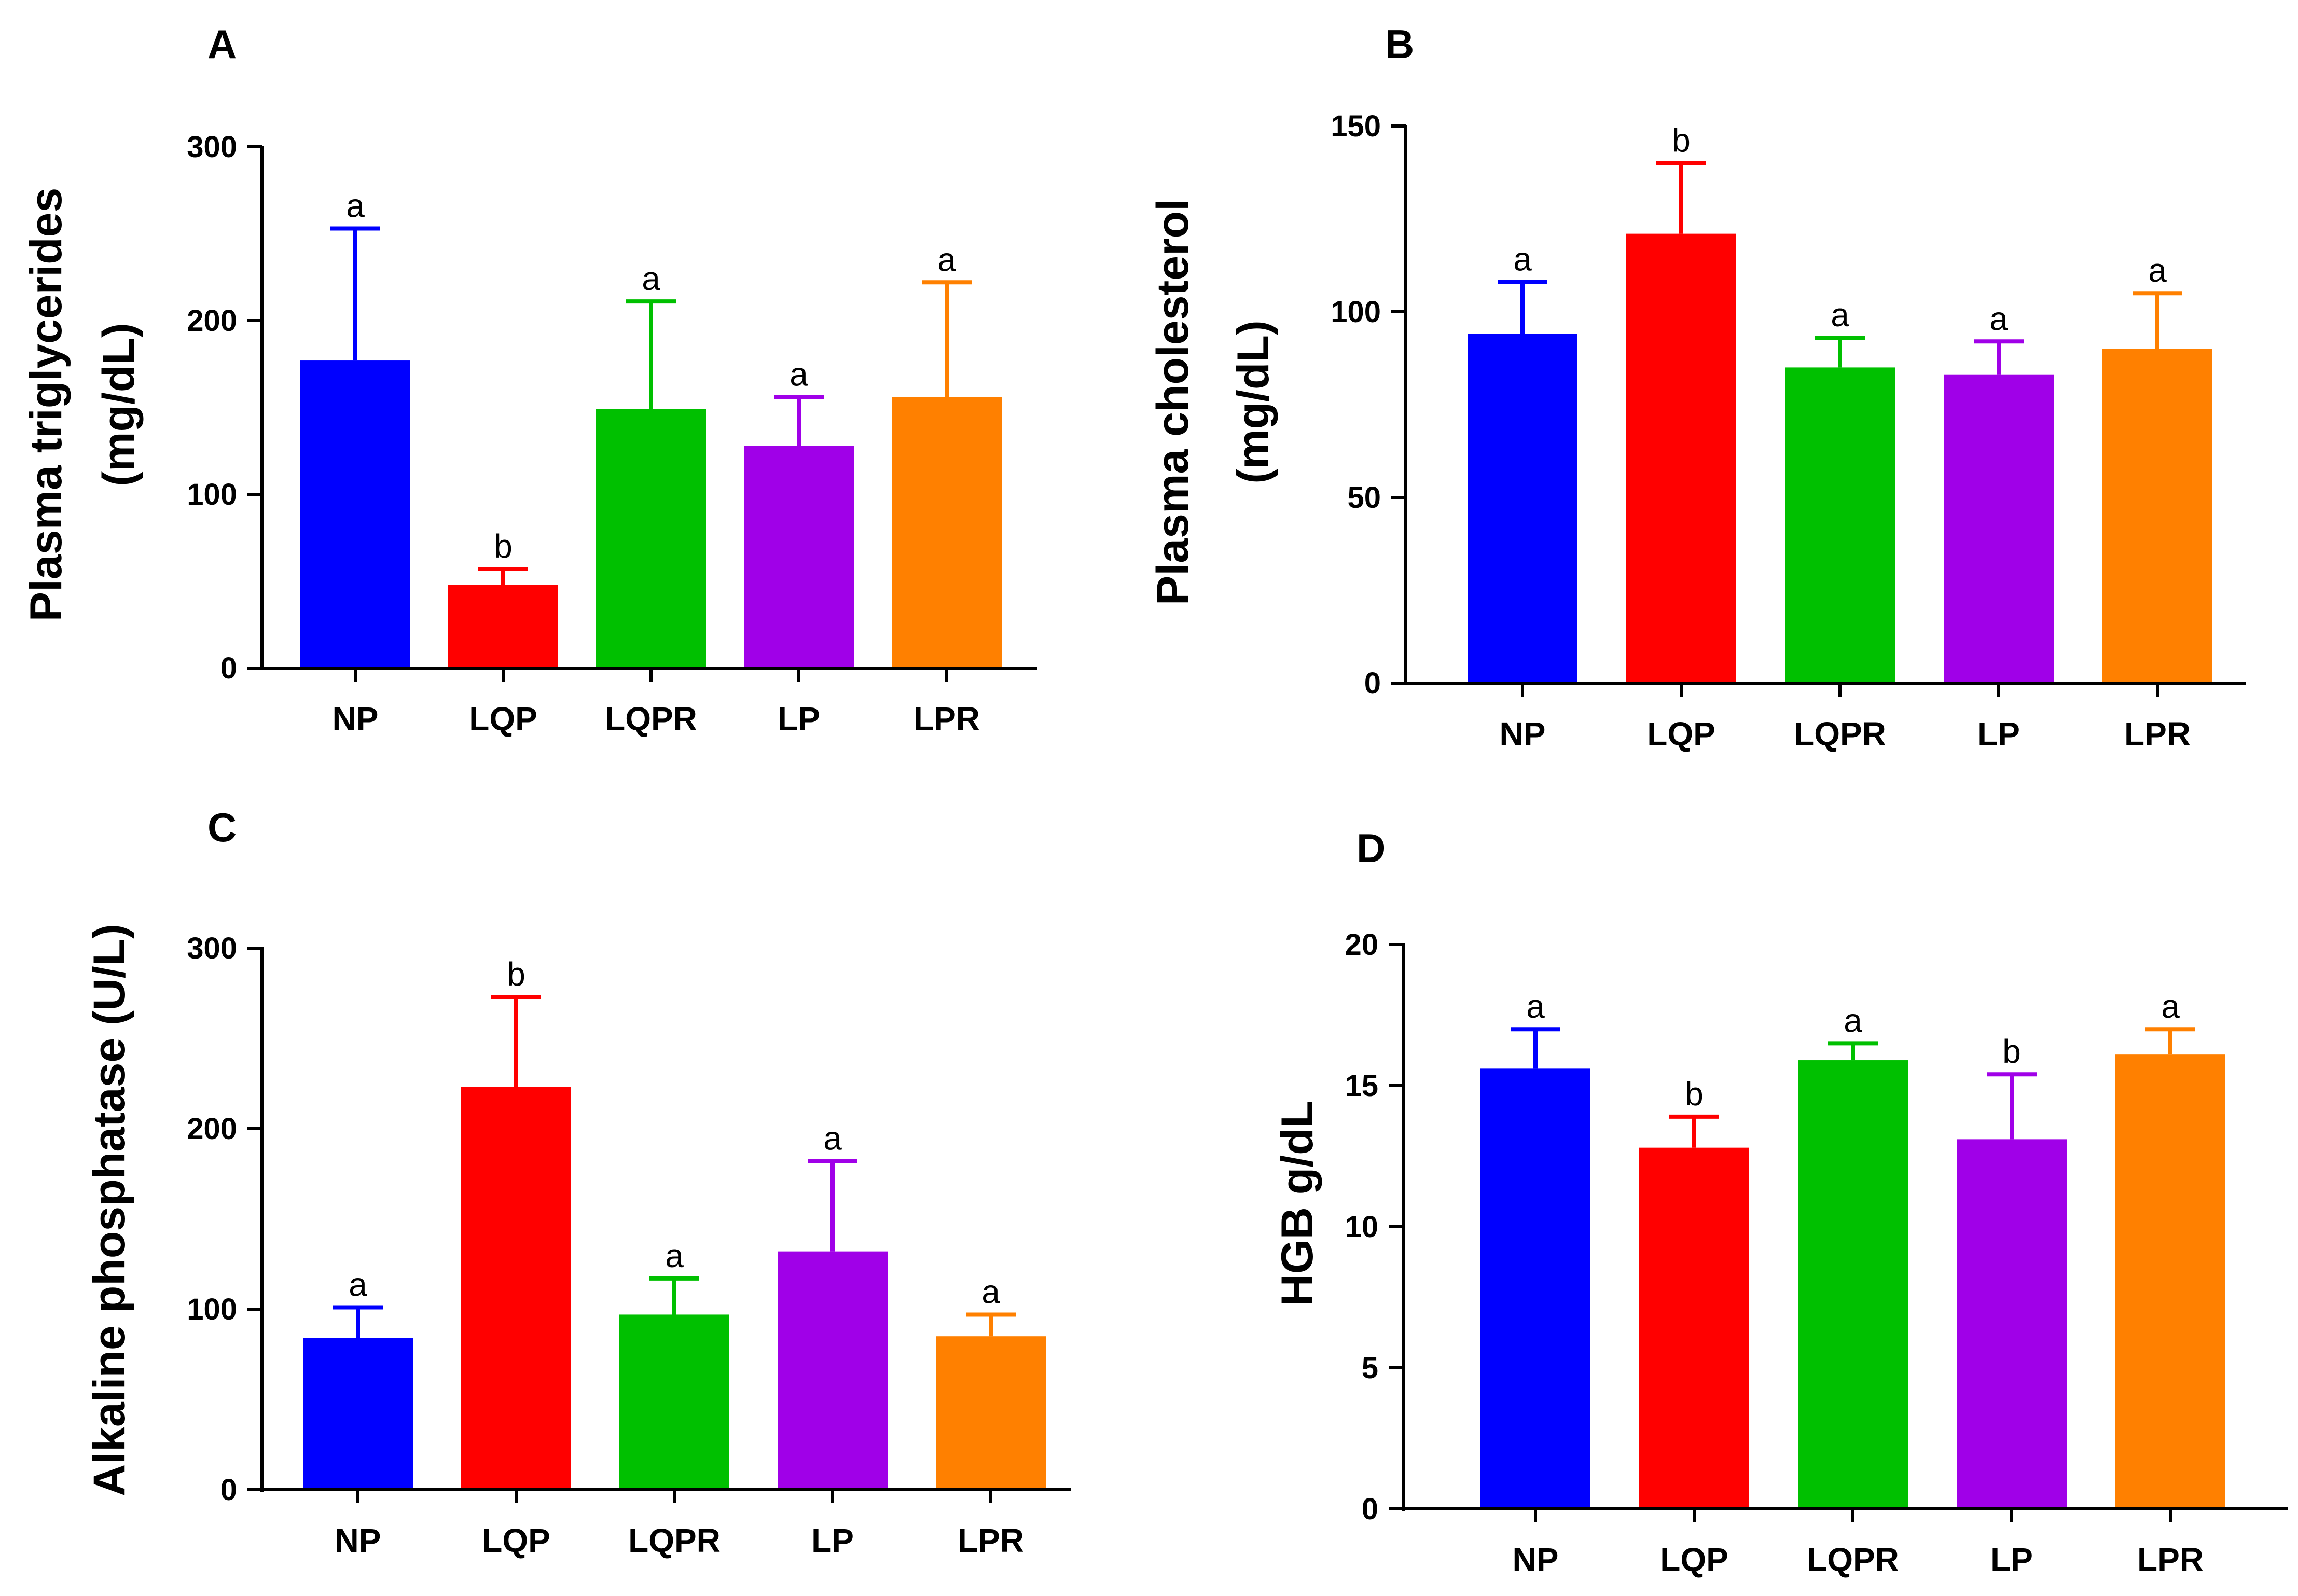 The image size is (2298, 1596). I want to click on significance-label-a-lqp: b, so click(503, 546).